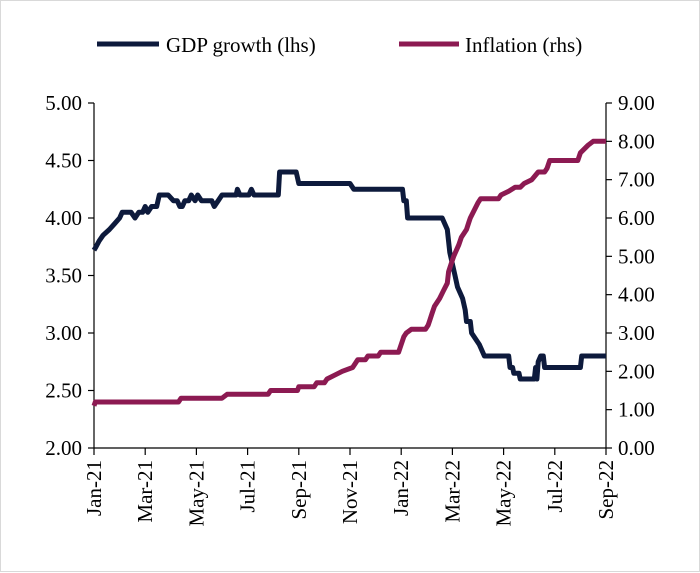 This screenshot has height=573, width=700. What do you see at coordinates (636, 218) in the screenshot?
I see `right-y-tick-label: 6.00` at bounding box center [636, 218].